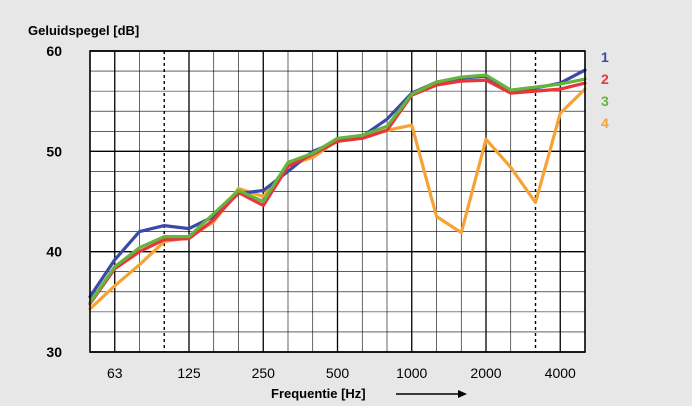 The width and height of the screenshot is (692, 406). What do you see at coordinates (83, 30) in the screenshot?
I see `y-axis-label: Geluidspegel [dB]` at bounding box center [83, 30].